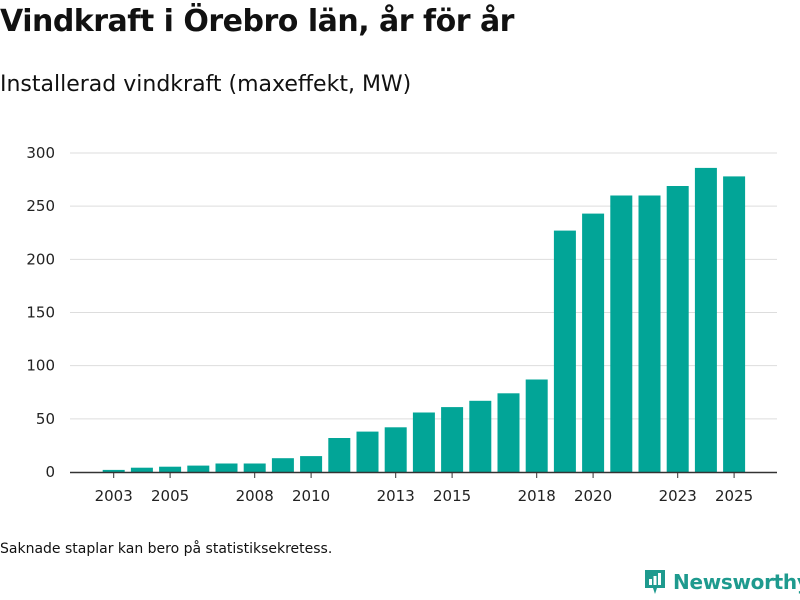  I want to click on bar-2009, so click(282, 465).